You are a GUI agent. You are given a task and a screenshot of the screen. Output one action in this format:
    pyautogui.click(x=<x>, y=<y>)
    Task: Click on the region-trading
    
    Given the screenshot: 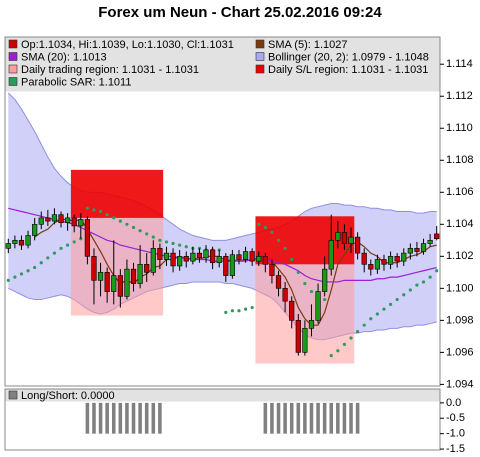 What is the action you would take?
    pyautogui.click(x=117, y=266)
    